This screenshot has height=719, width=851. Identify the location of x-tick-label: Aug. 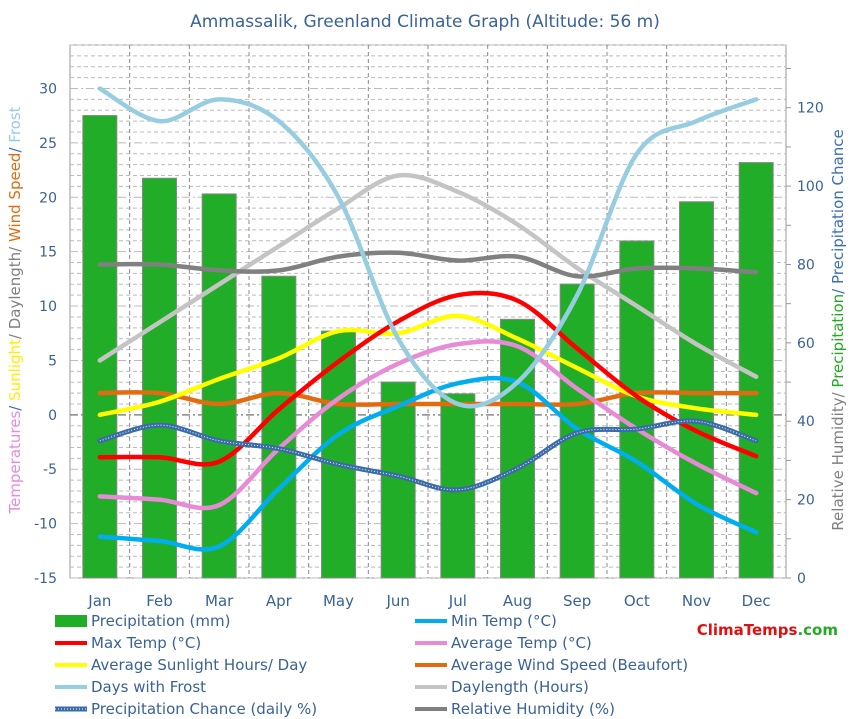
(517, 601).